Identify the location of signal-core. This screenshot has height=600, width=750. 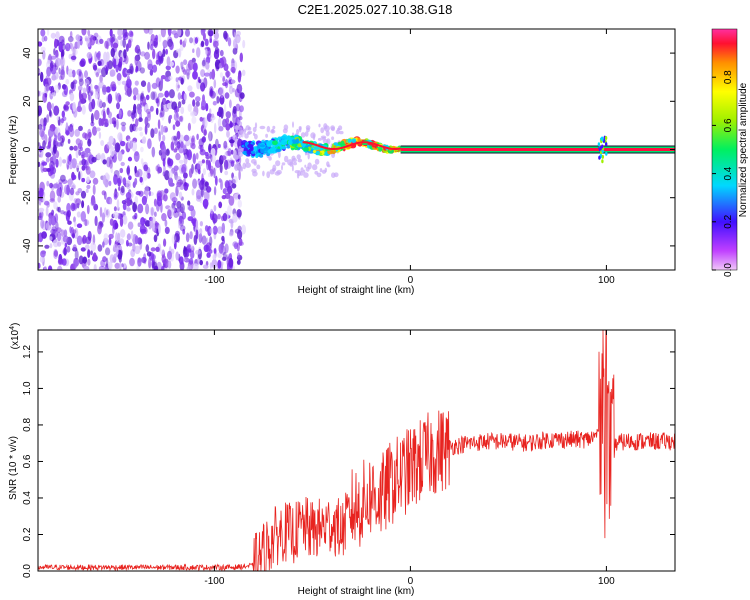
(351, 145).